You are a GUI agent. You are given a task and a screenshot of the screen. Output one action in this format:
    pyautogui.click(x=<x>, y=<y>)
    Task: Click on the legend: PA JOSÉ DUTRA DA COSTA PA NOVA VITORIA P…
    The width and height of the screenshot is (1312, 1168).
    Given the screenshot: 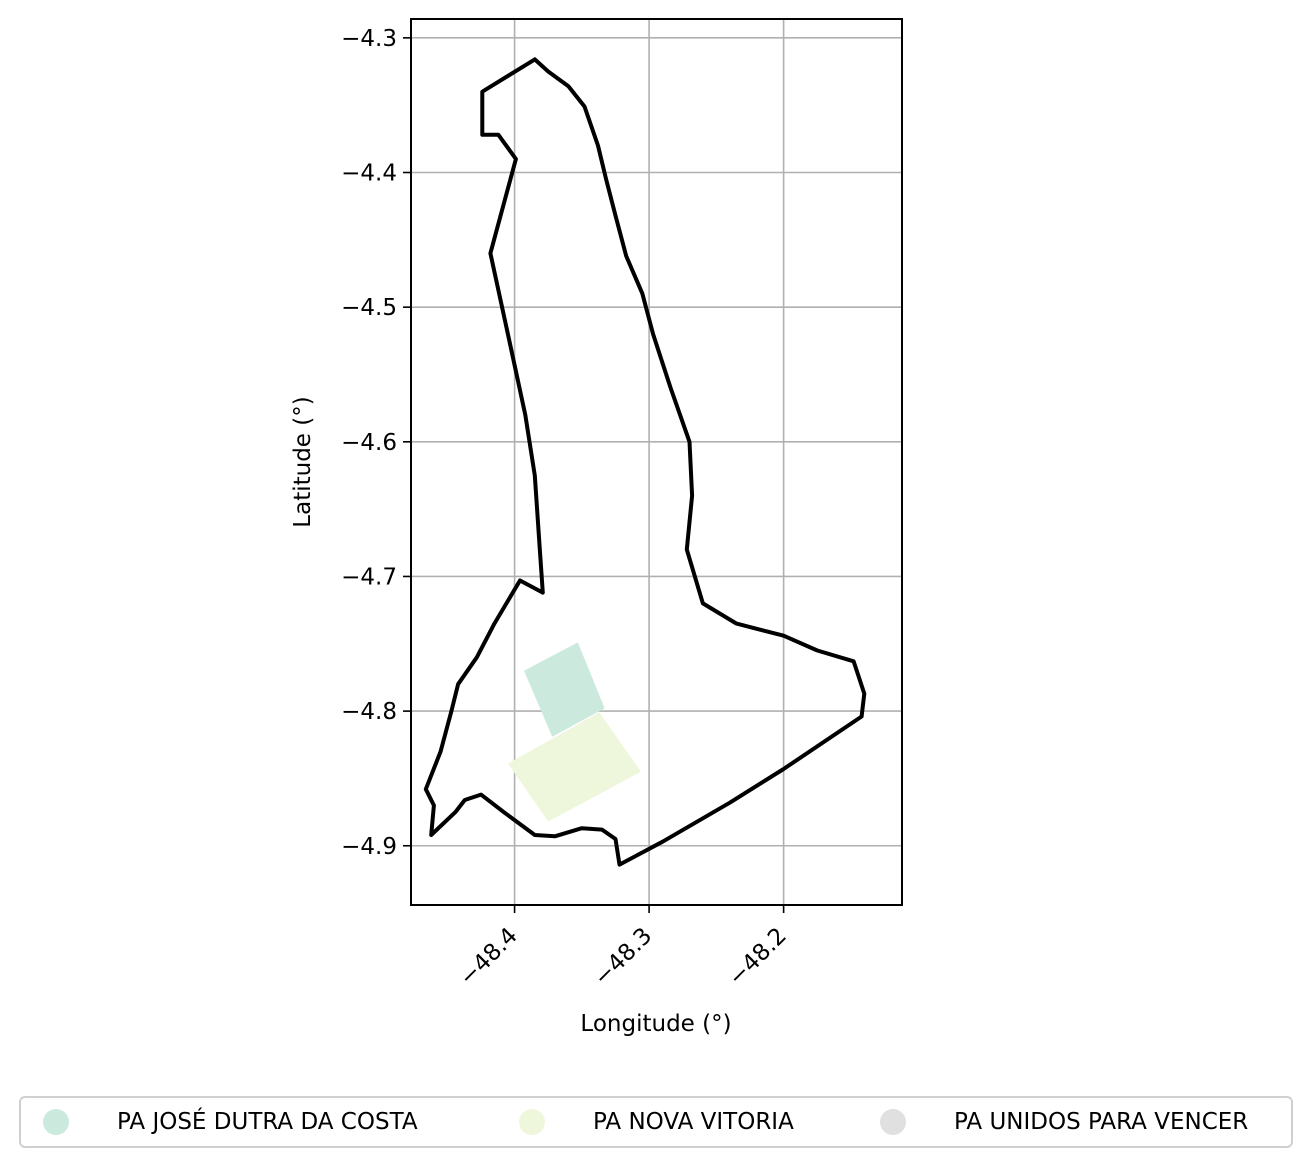 What is the action you would take?
    pyautogui.click(x=656, y=1122)
    